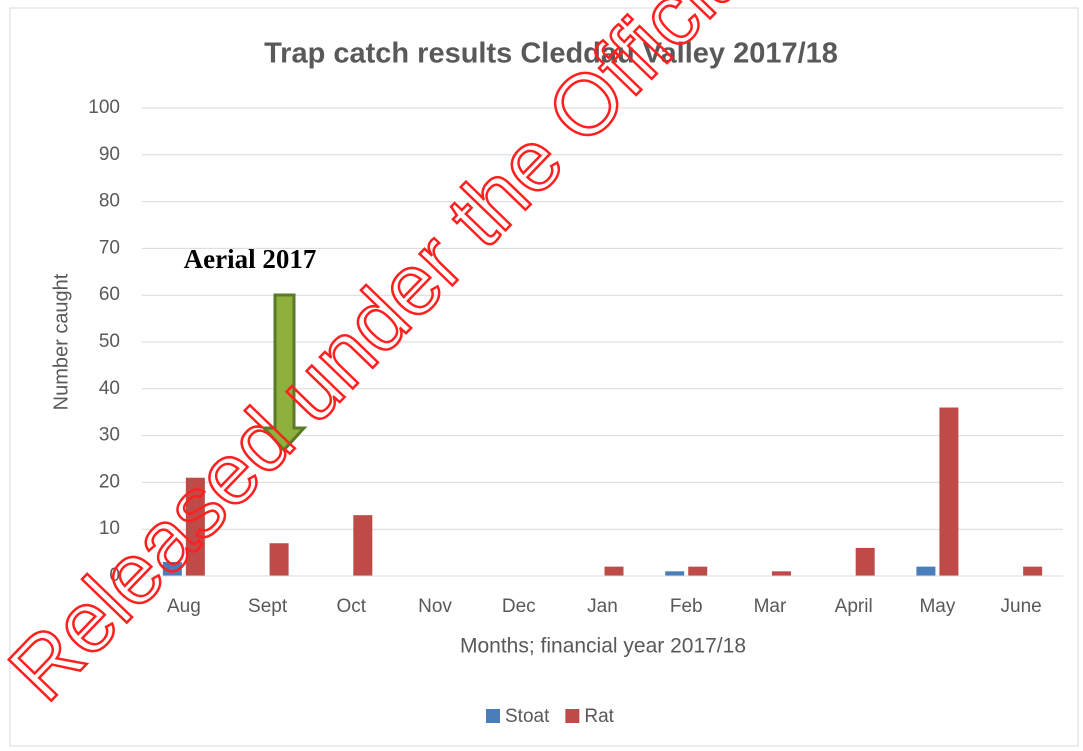 The height and width of the screenshot is (751, 1083). I want to click on legend-label: Rat, so click(599, 716).